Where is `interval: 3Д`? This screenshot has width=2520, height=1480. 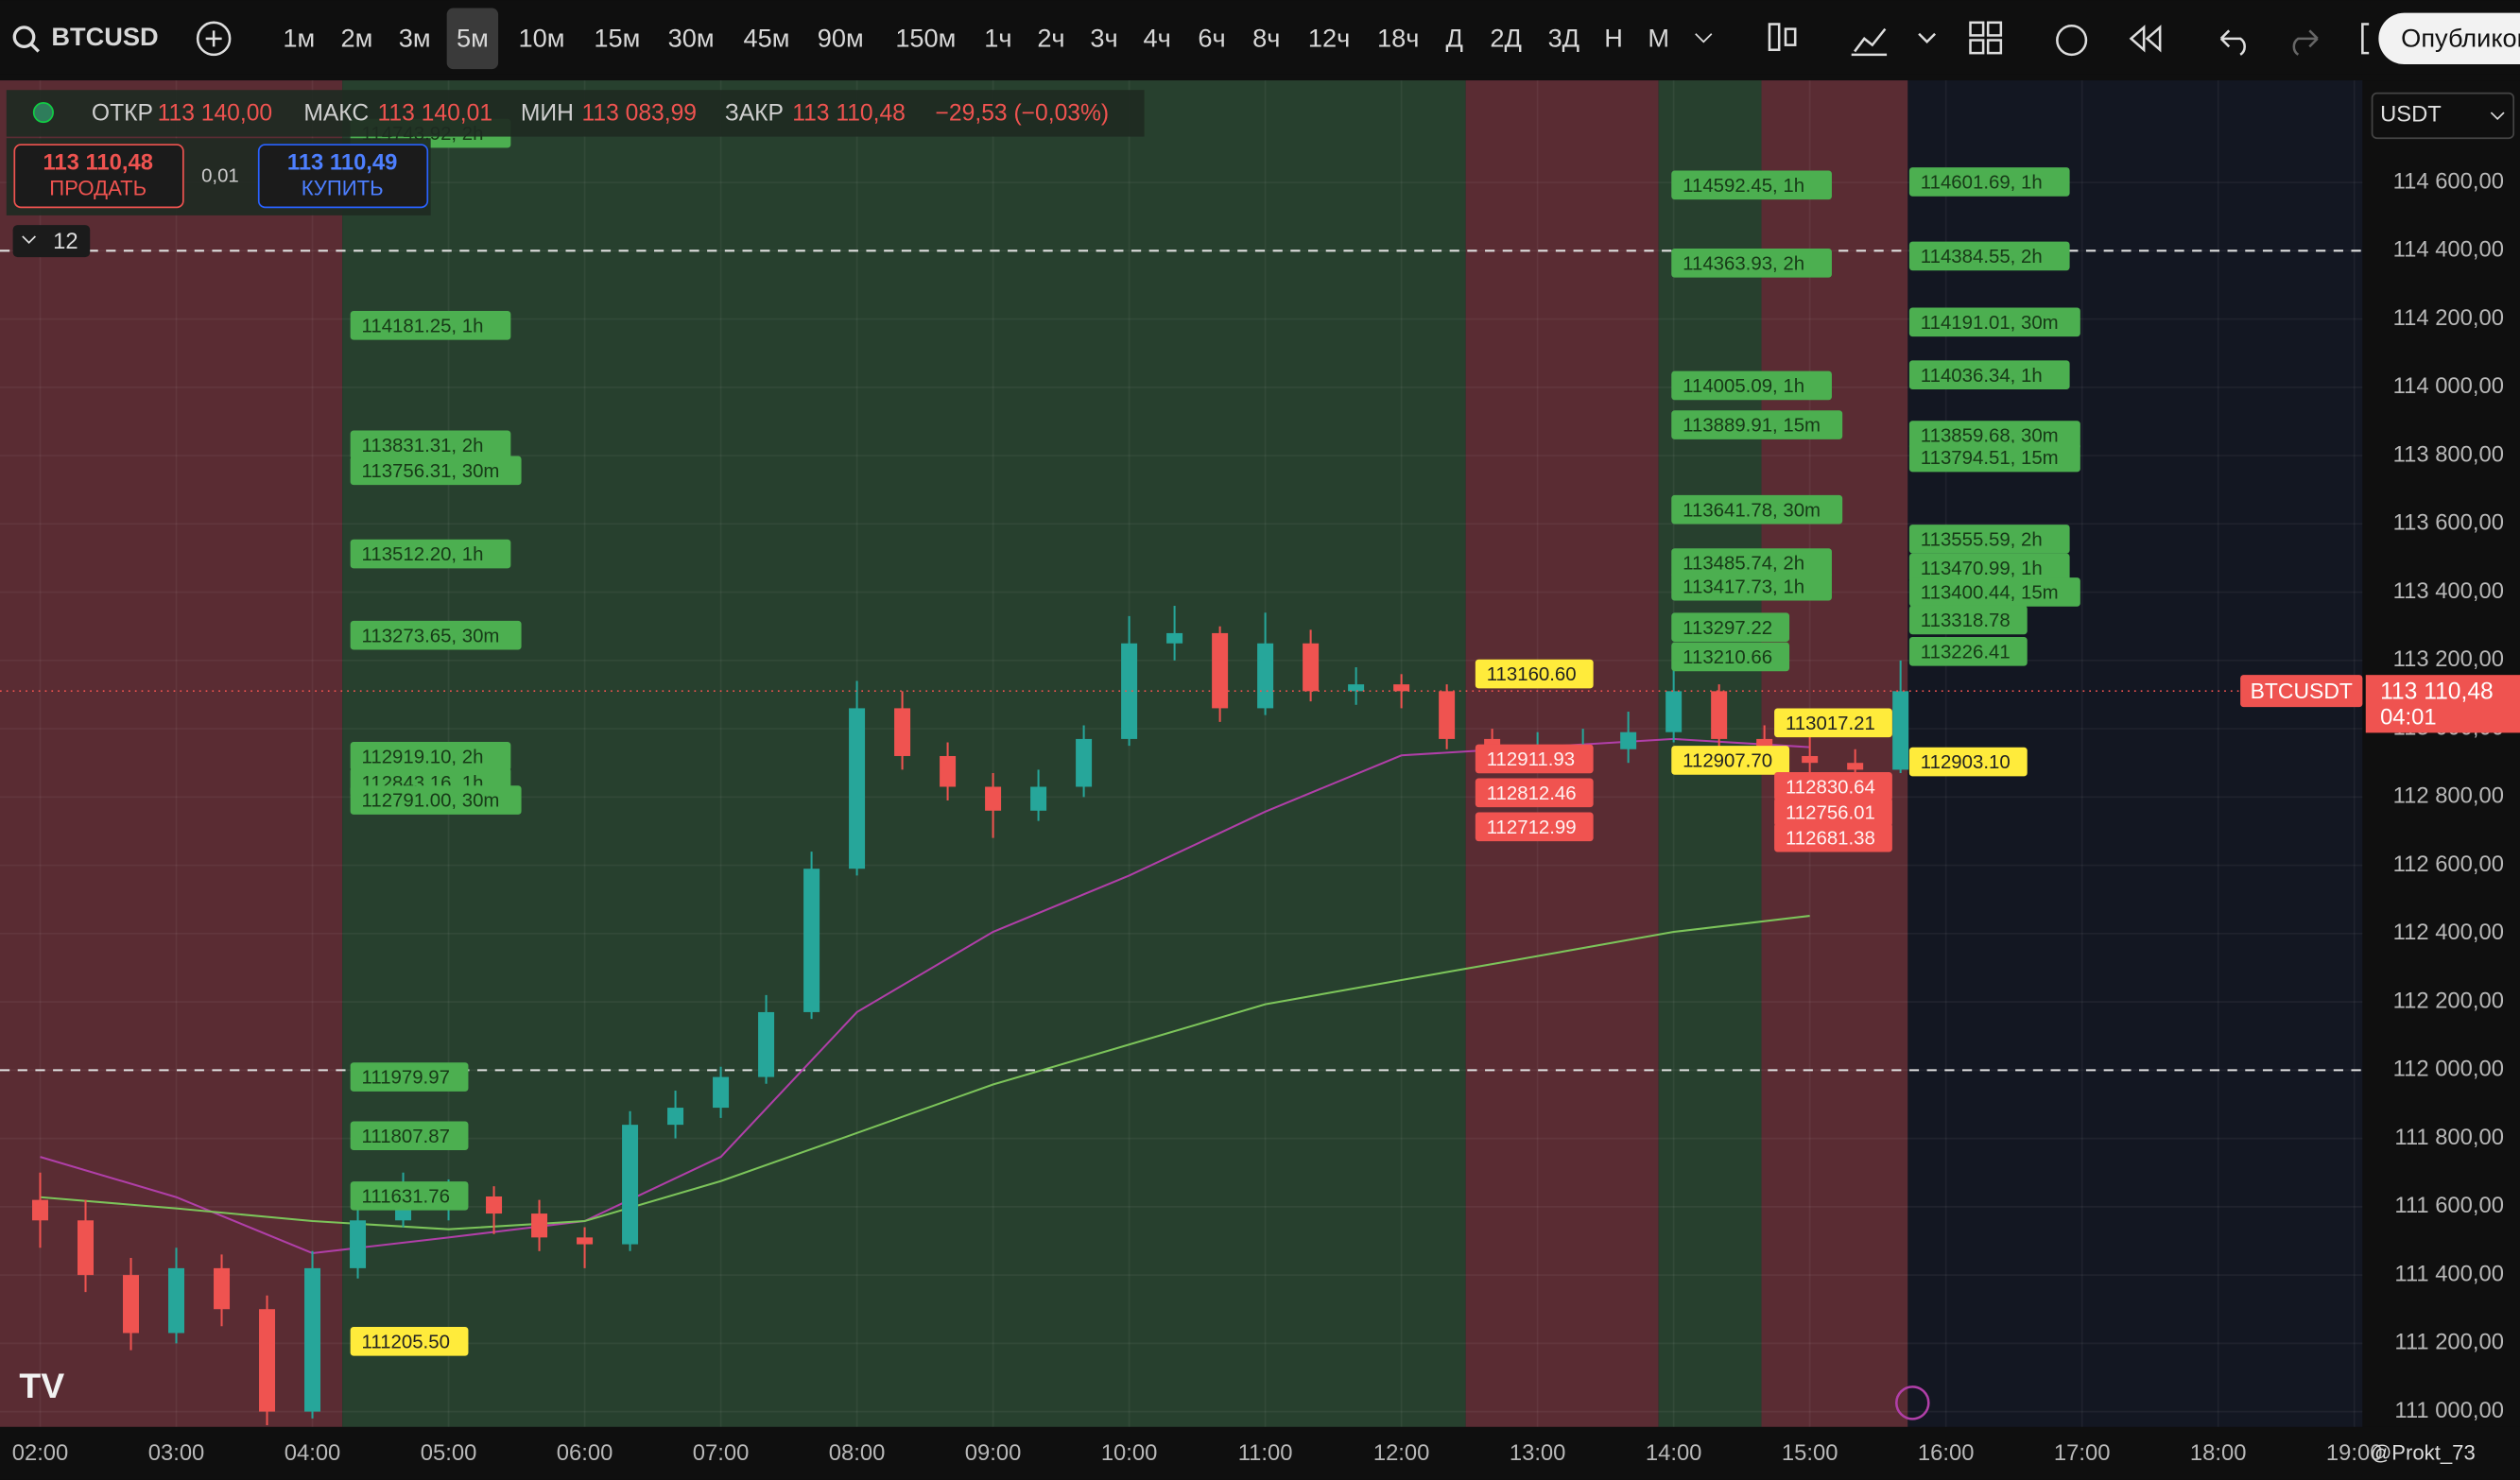
interval: 3Д is located at coordinates (1564, 39).